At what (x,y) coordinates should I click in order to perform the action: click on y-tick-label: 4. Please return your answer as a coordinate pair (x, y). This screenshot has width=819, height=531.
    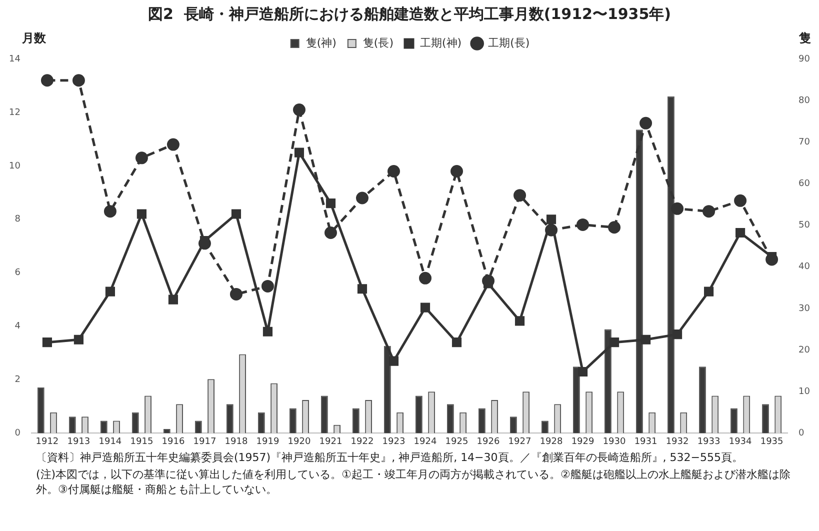
    Looking at the image, I should click on (17, 327).